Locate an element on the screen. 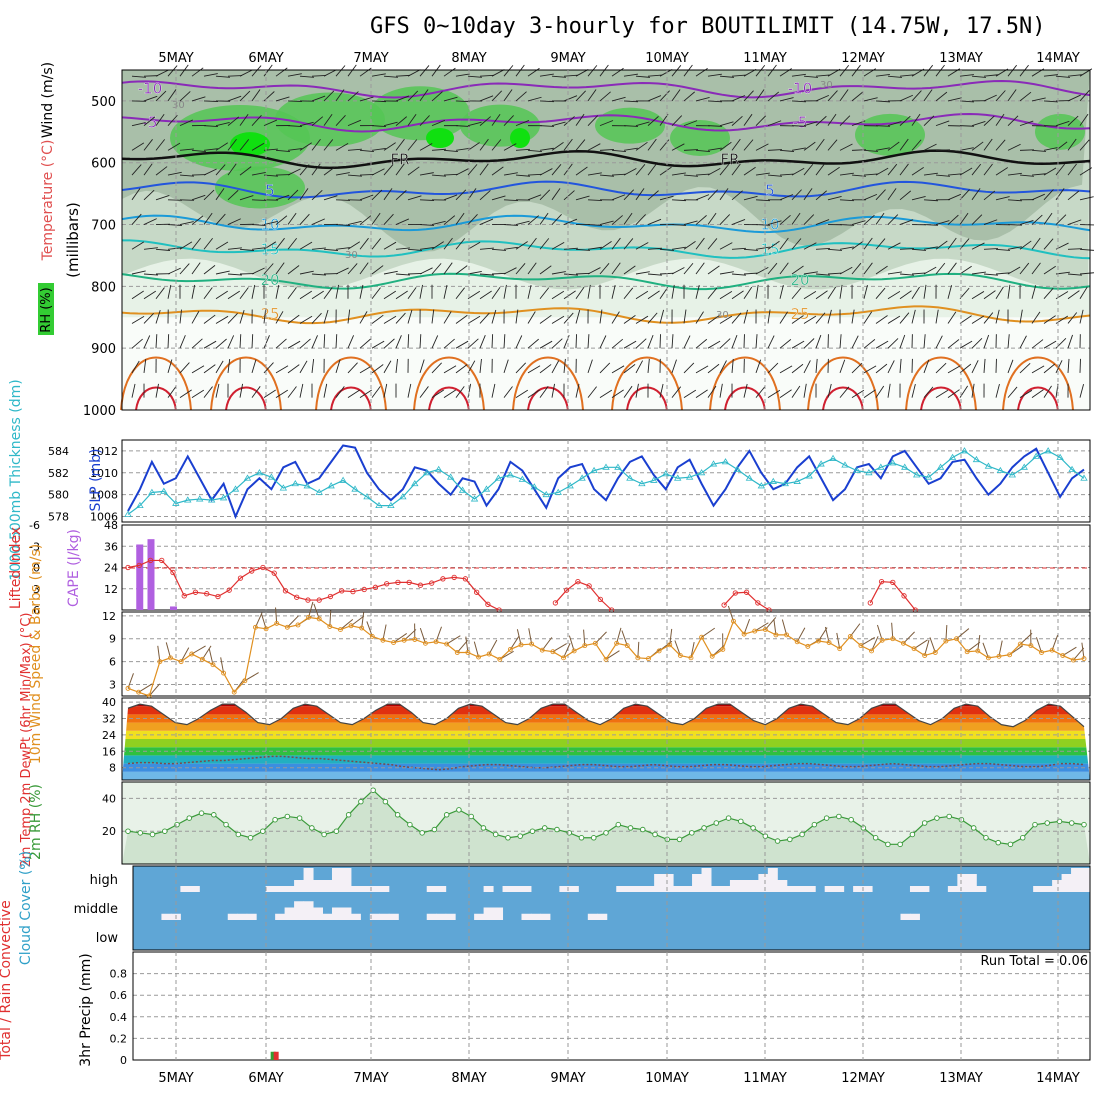 The height and width of the screenshot is (1100, 1100). temp-frame is located at coordinates (606, 739).